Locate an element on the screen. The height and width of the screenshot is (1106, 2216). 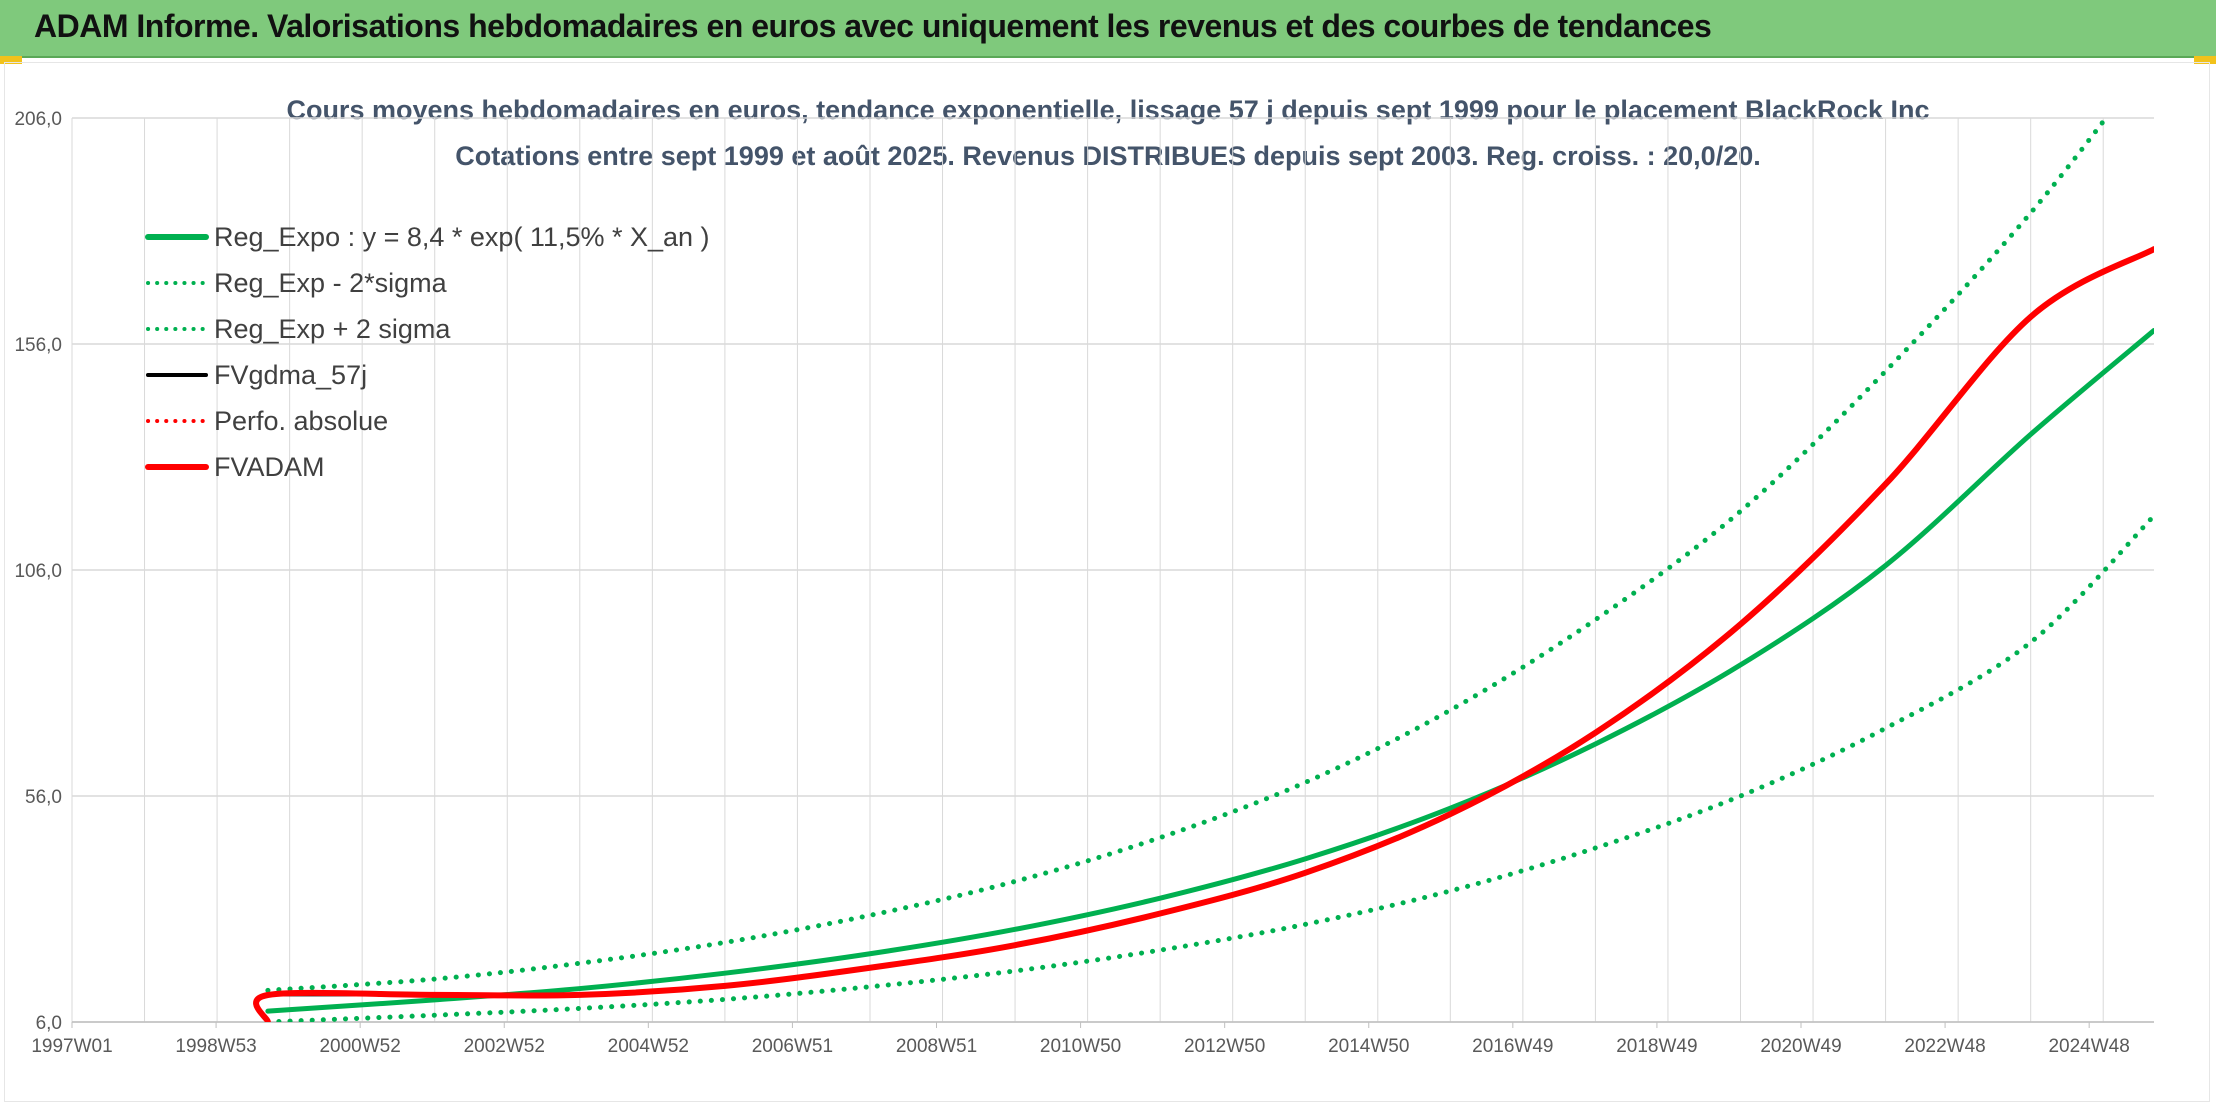
x-tick-label: 2000W52 is located at coordinates (359, 1046).